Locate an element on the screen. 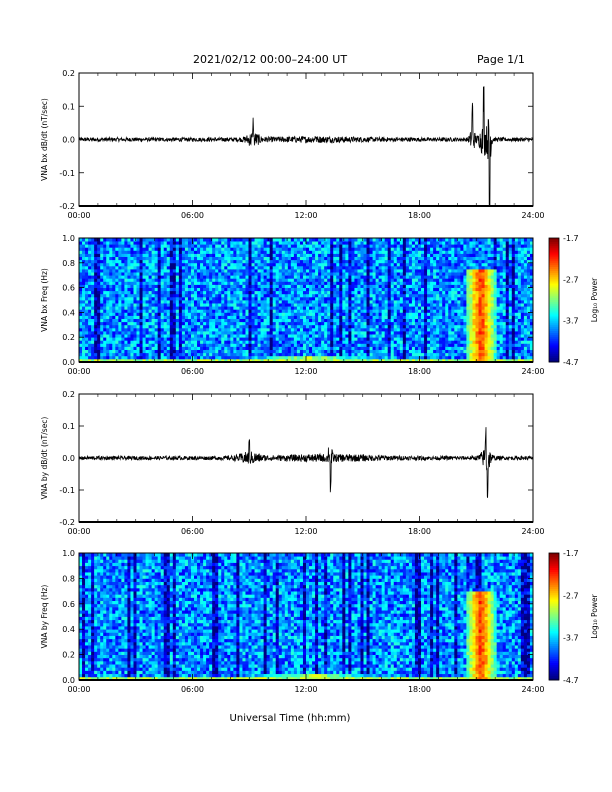 This screenshot has height=792, width=612. colorbar-3: -1.7 -2.7 -3.7 -4.7 Log₁₀ Power is located at coordinates (573, 617).